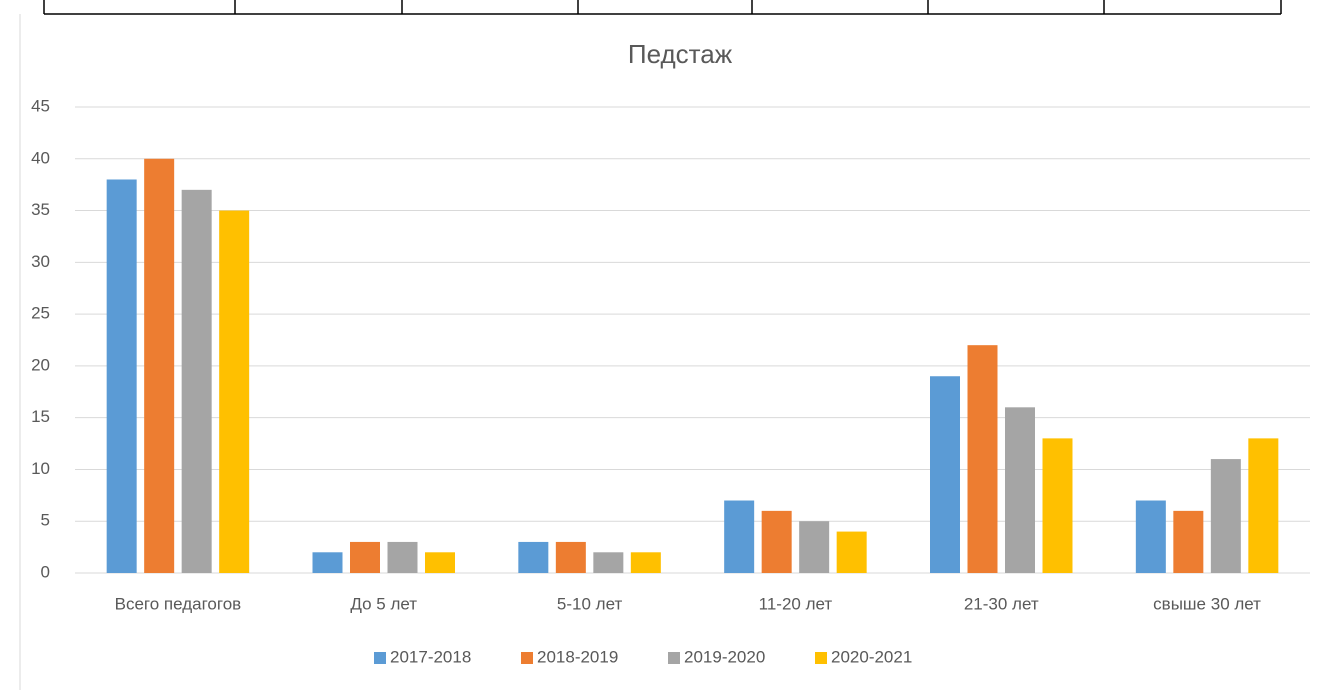 The width and height of the screenshot is (1330, 690). What do you see at coordinates (796, 603) in the screenshot?
I see `x-tick-label: 11-20 лет` at bounding box center [796, 603].